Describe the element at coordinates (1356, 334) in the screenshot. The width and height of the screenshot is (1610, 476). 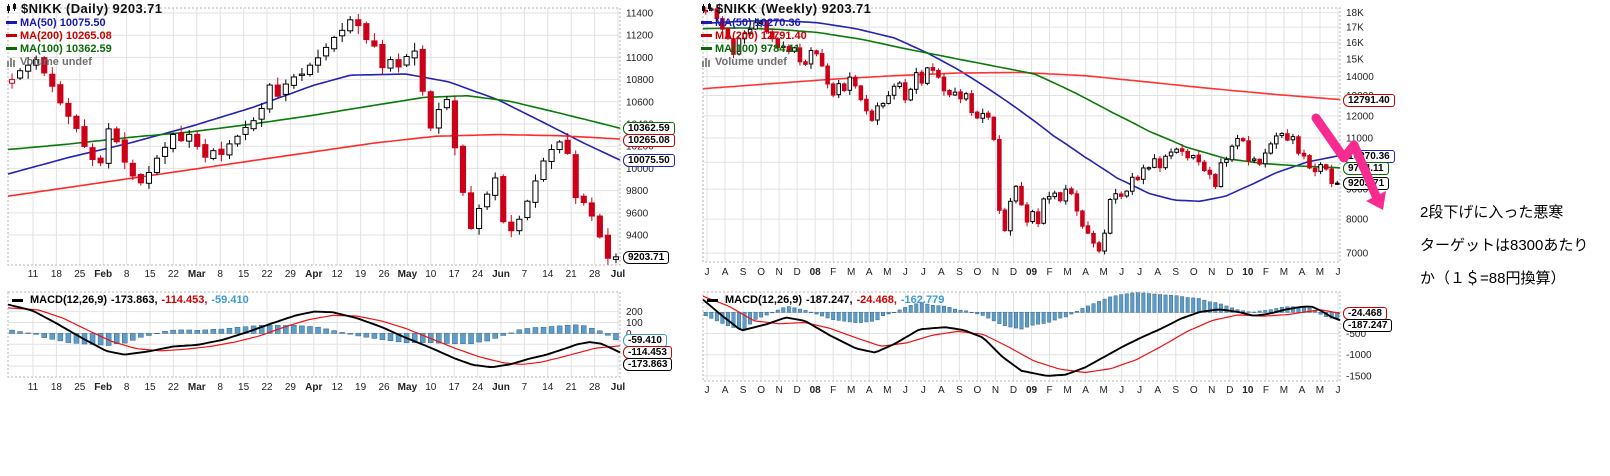
I see `svg-text: -500` at that location.